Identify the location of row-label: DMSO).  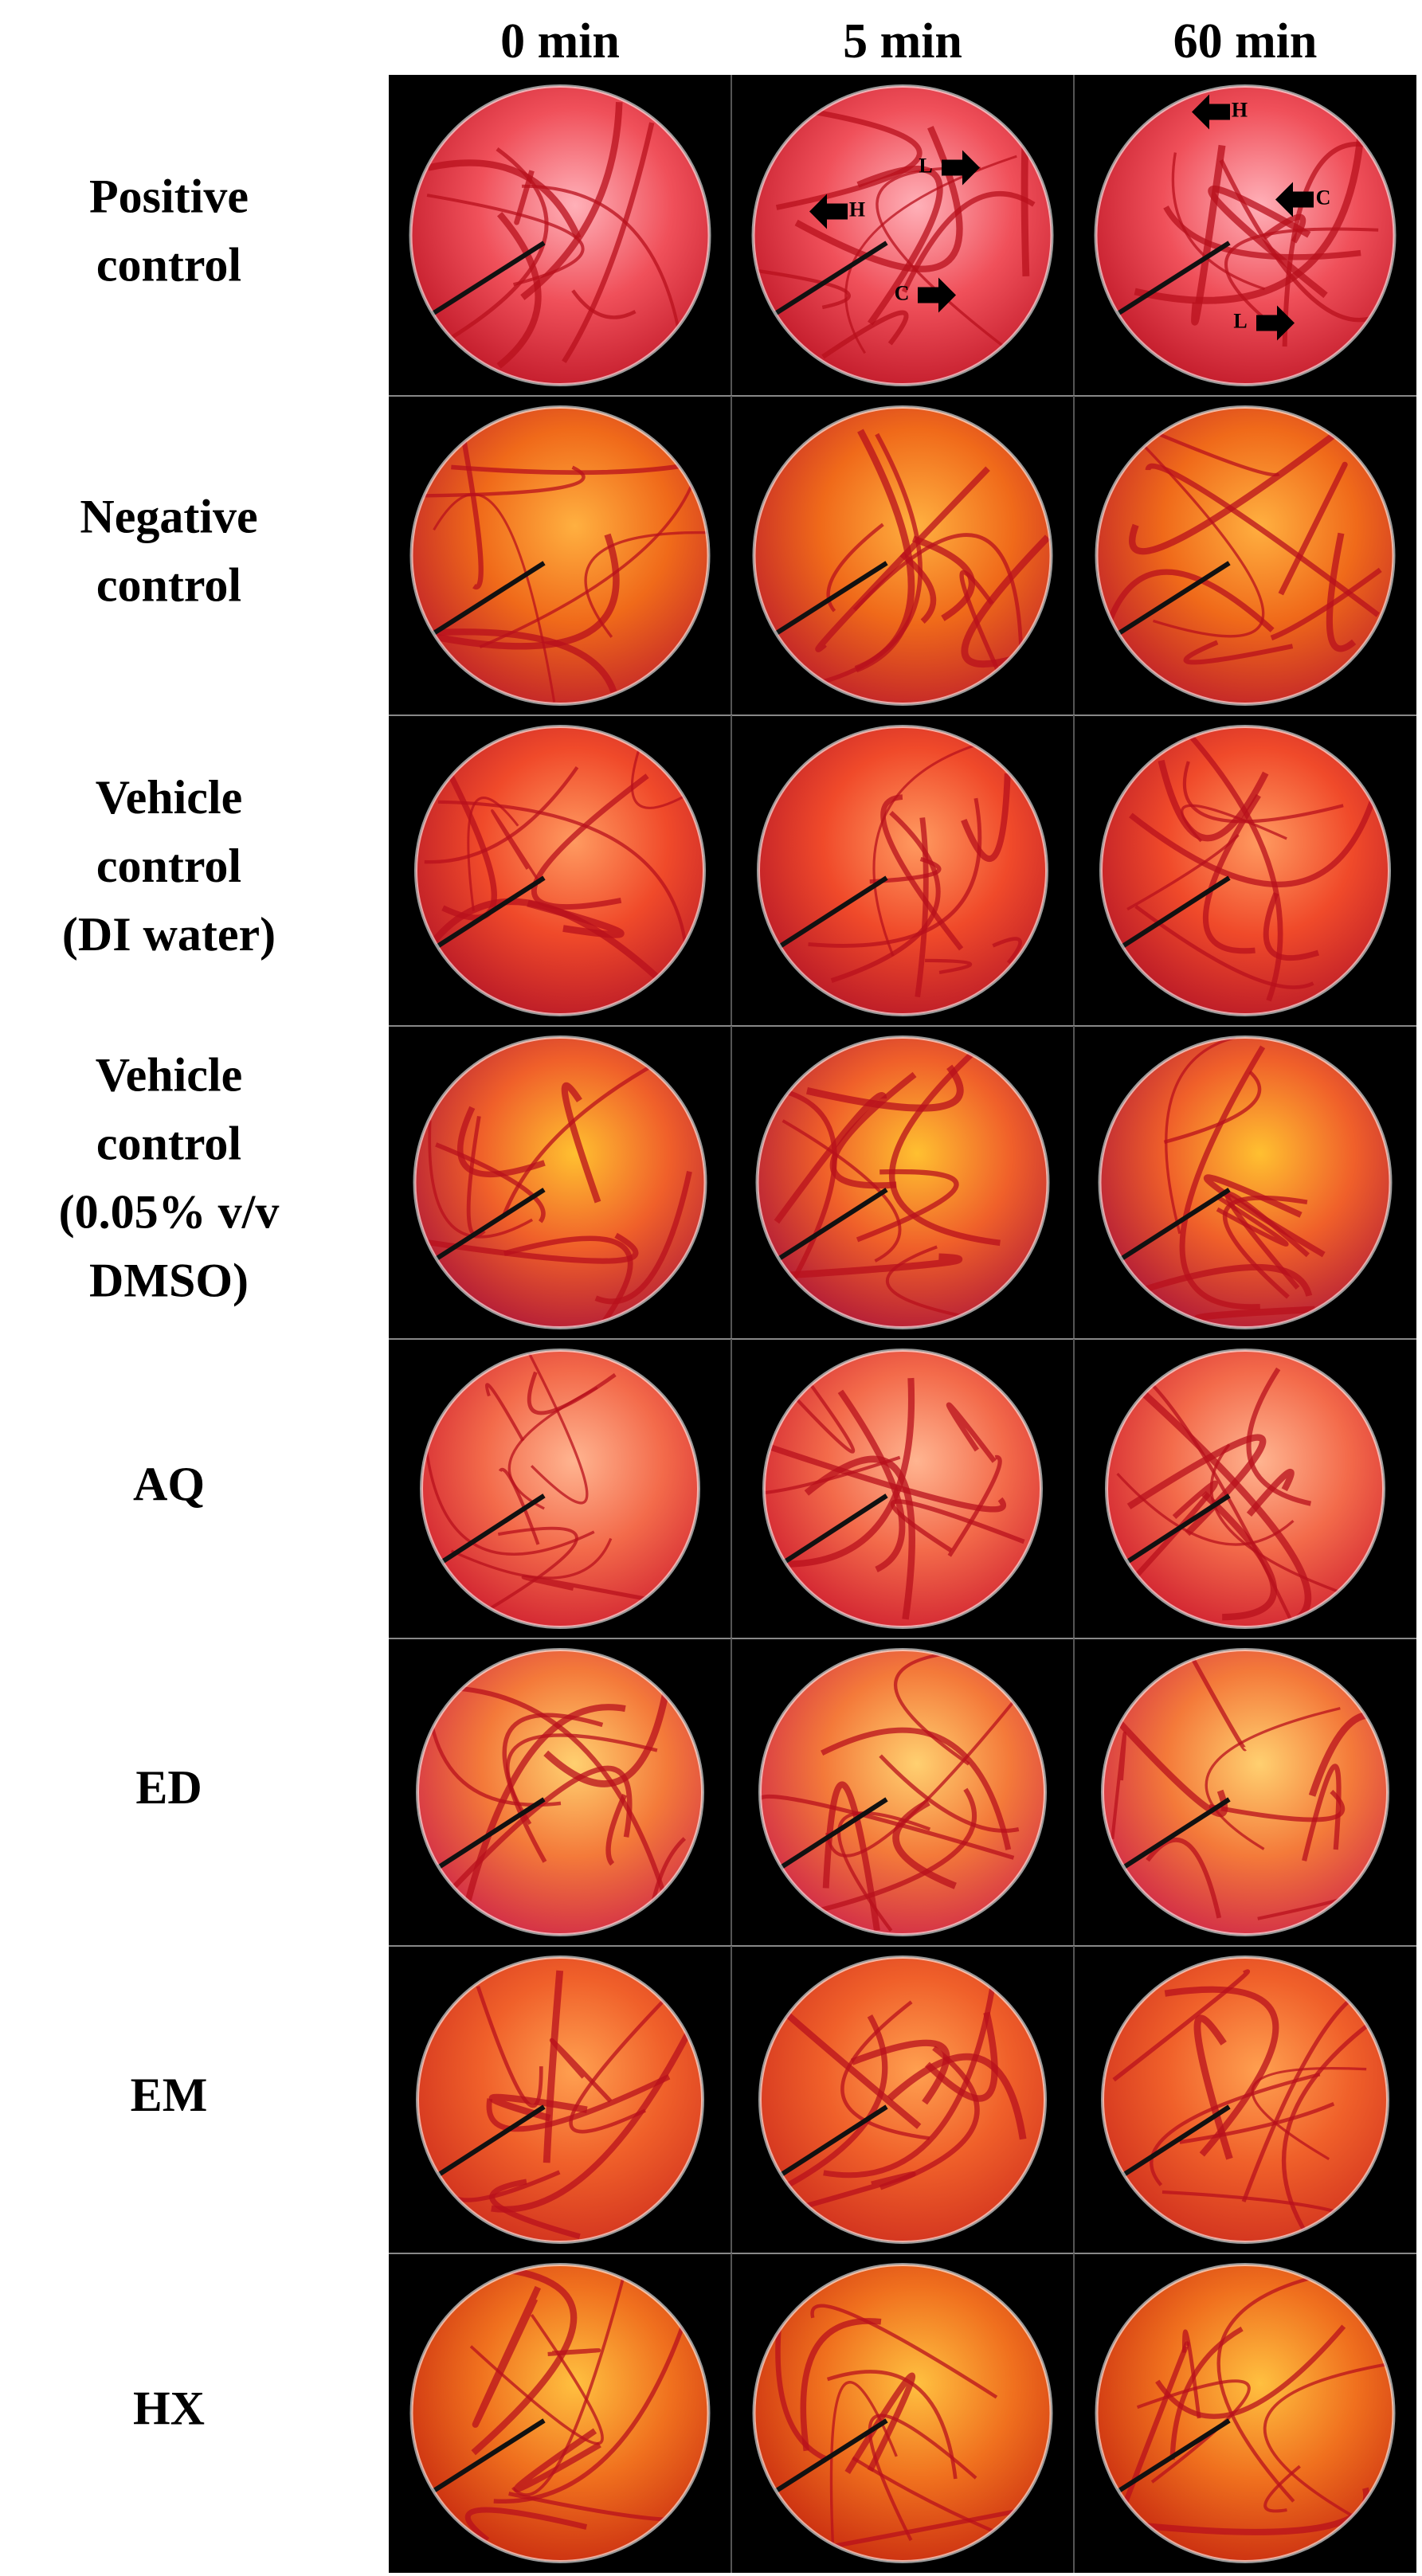
(169, 1280).